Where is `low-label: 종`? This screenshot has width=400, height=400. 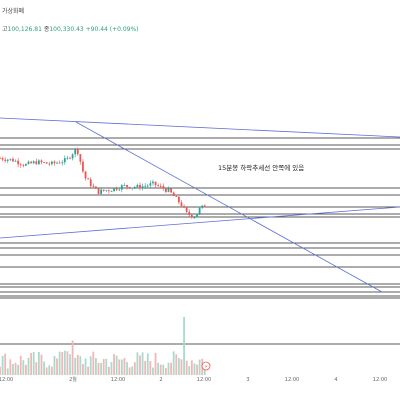
low-label: 종 is located at coordinates (46, 29).